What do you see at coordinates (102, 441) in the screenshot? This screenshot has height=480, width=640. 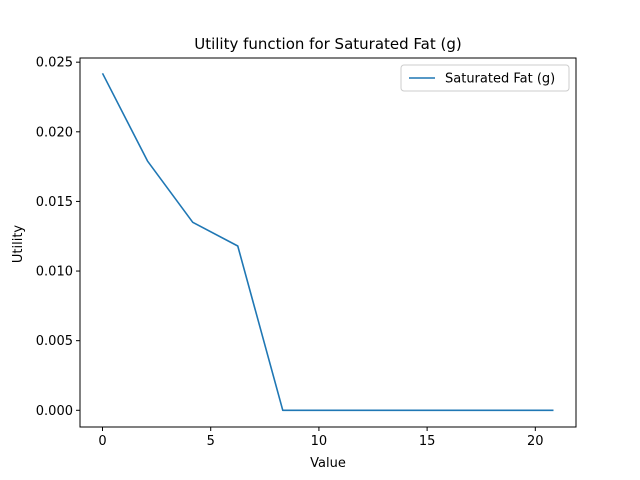 I see `x-tick-label: 0` at bounding box center [102, 441].